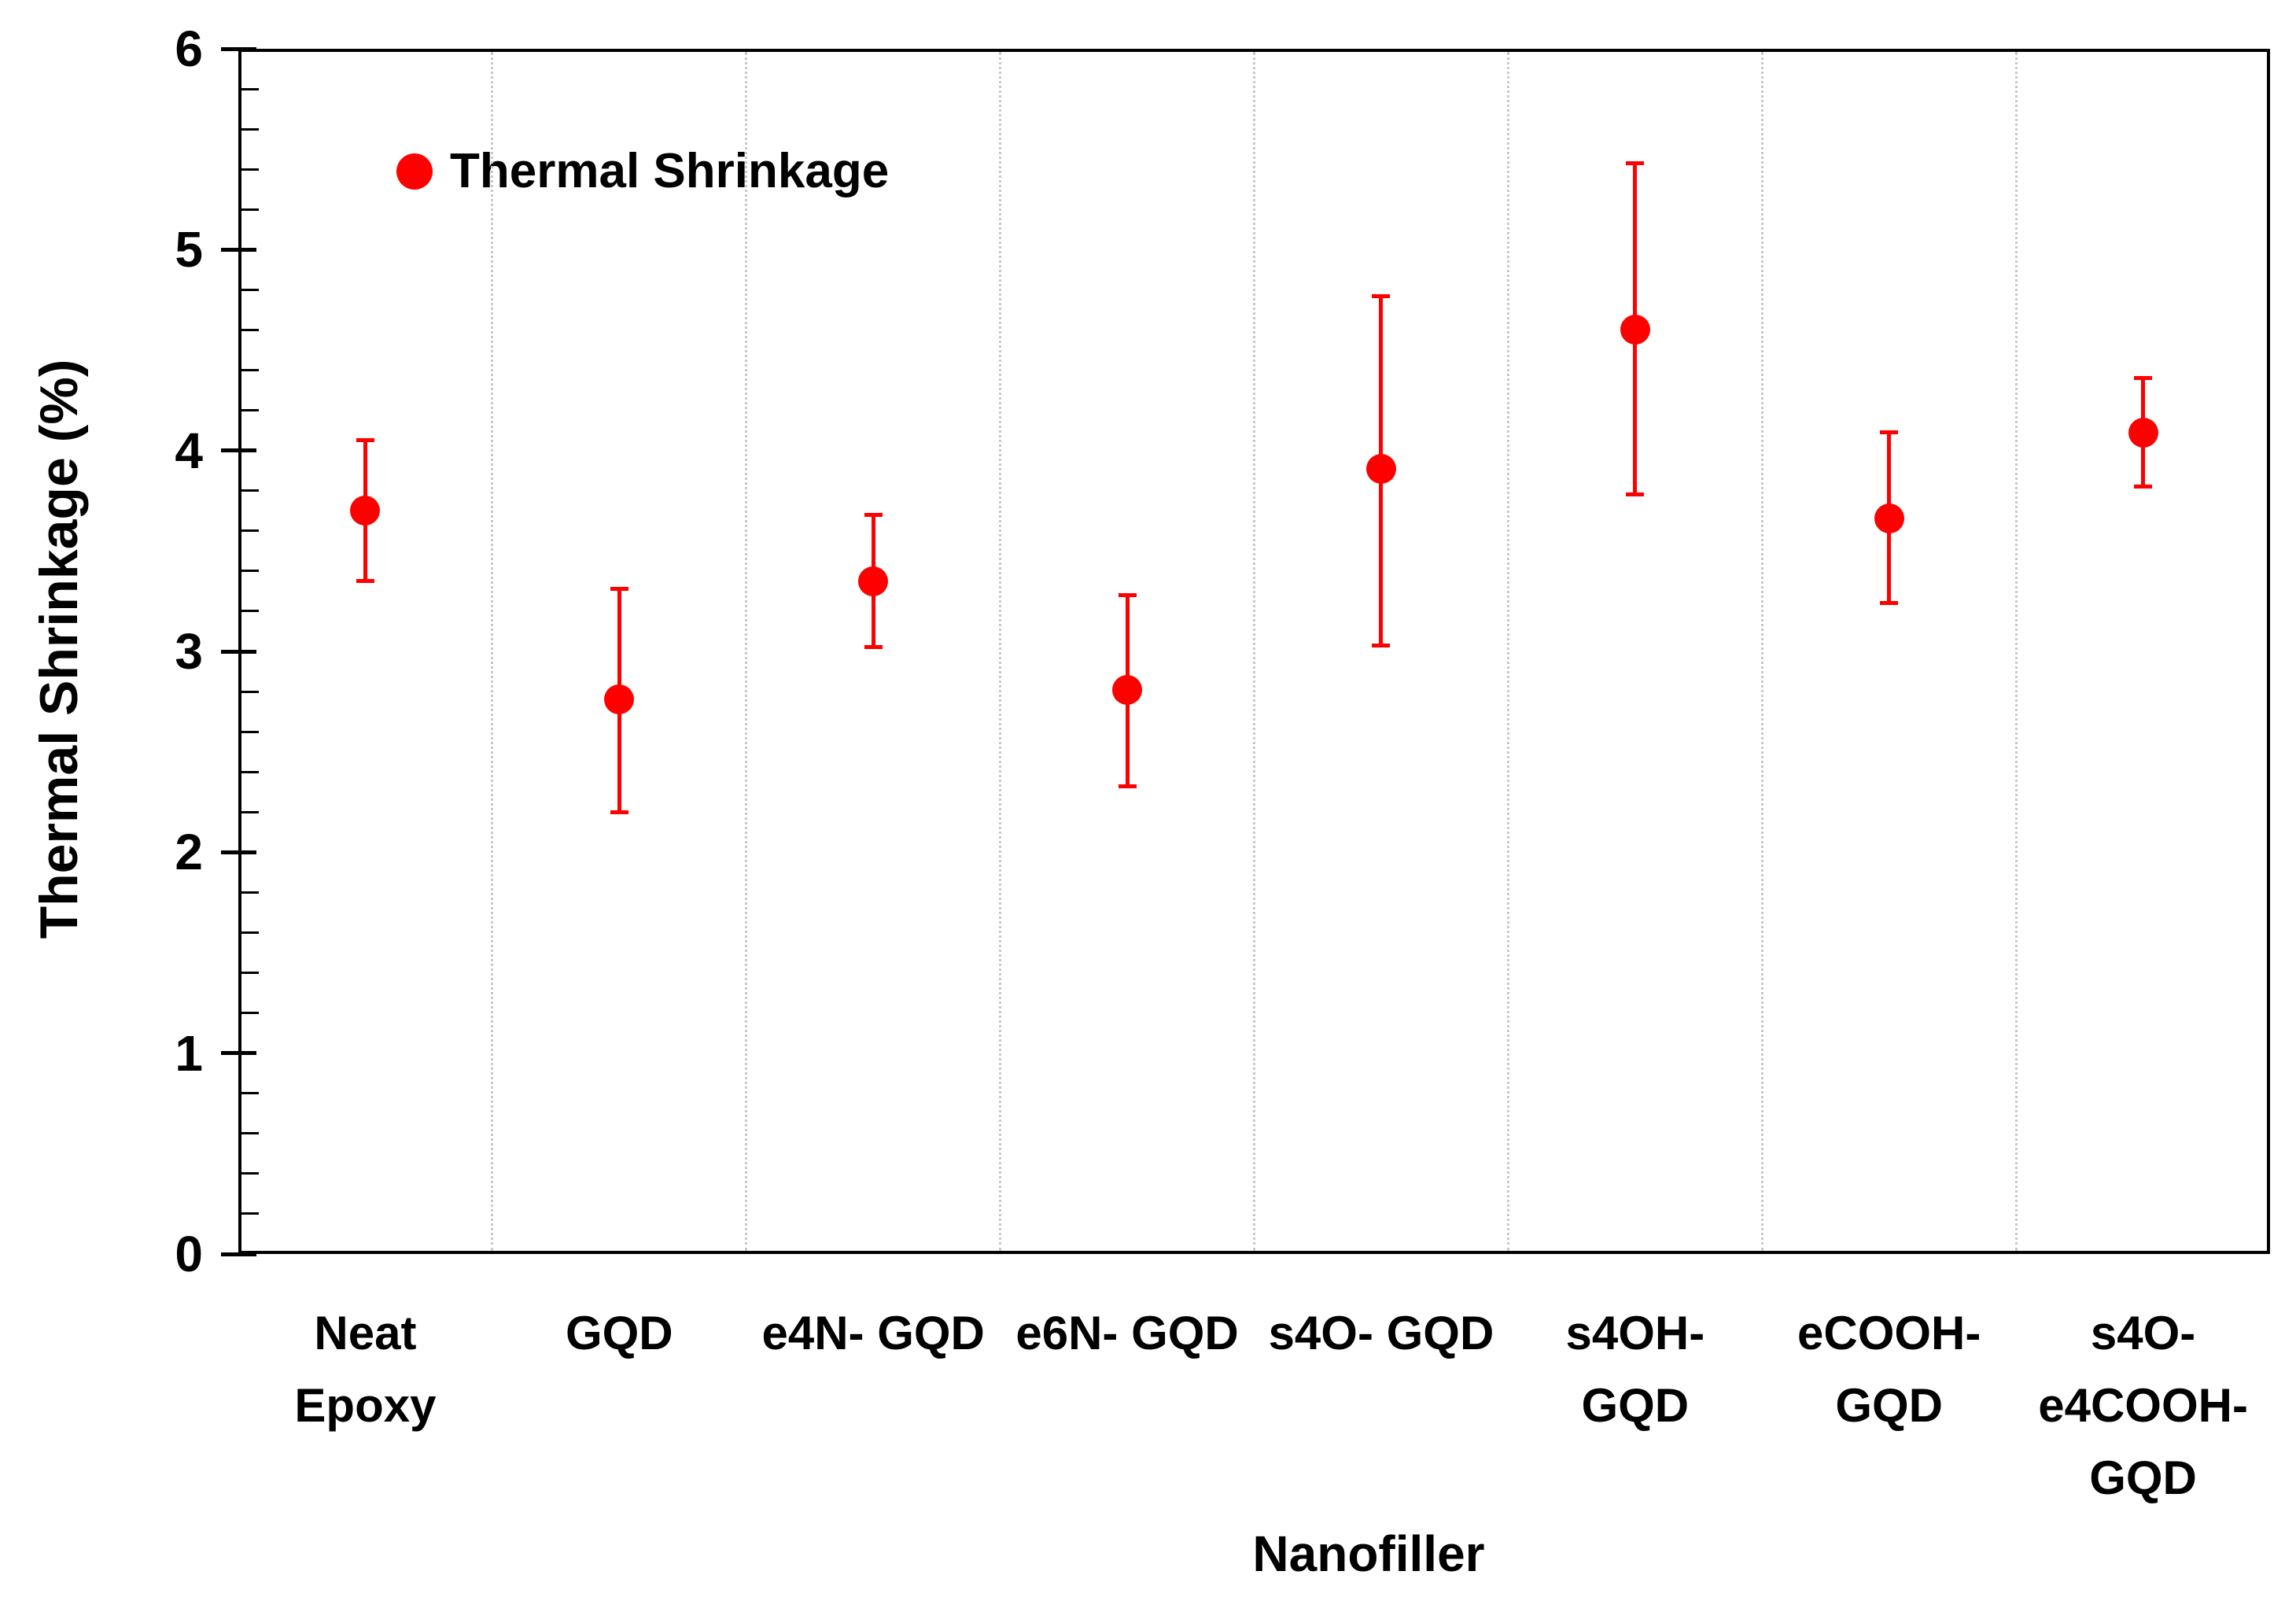 The image size is (2296, 1597). I want to click on category-label-line: s4O-, so click(2143, 1333).